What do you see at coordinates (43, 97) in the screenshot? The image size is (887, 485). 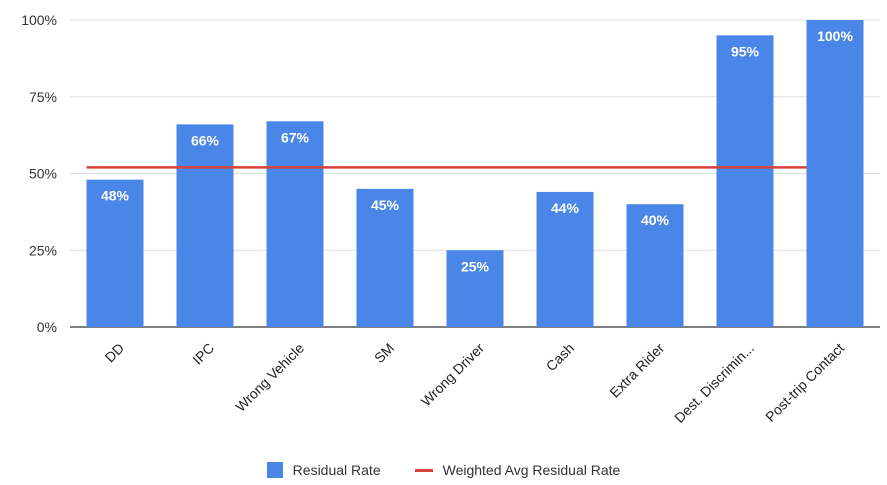 I see `y-tick-label: 75%` at bounding box center [43, 97].